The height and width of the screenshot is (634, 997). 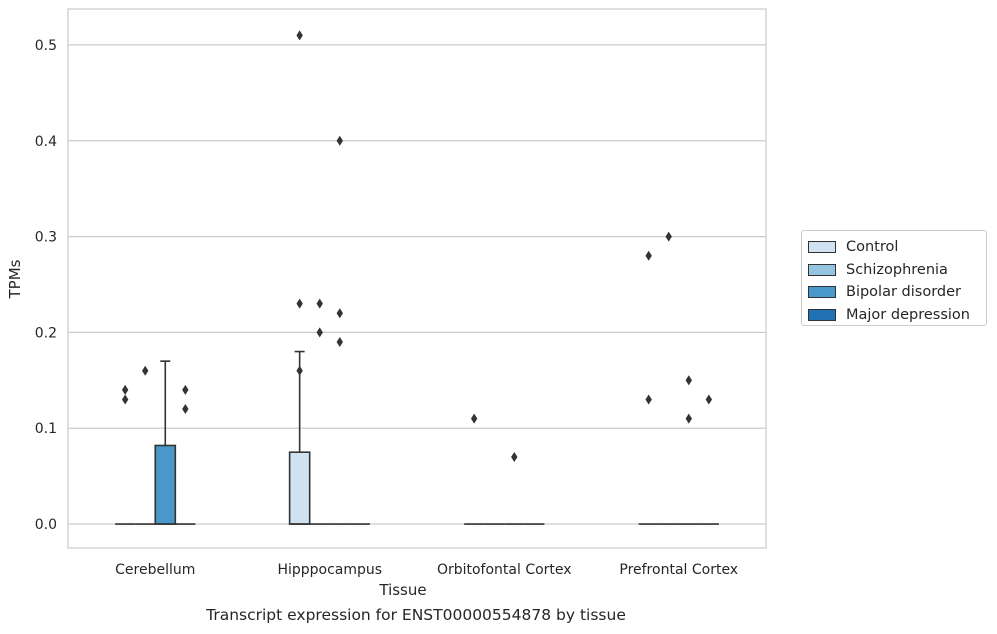 I want to click on y-tick-label-3: 0.3, so click(x=46, y=238).